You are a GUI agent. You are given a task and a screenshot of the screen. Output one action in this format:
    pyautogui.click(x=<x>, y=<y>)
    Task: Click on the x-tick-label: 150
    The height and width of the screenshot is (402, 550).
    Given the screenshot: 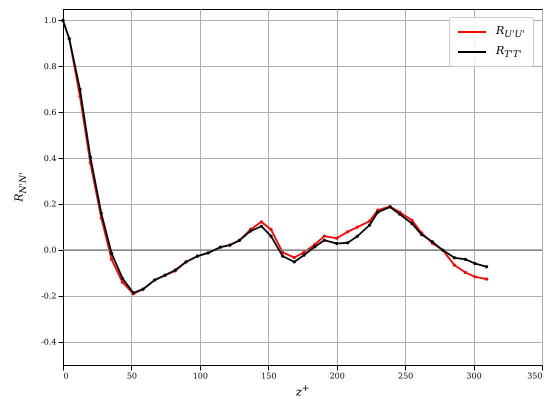 What is the action you would take?
    pyautogui.click(x=268, y=376)
    